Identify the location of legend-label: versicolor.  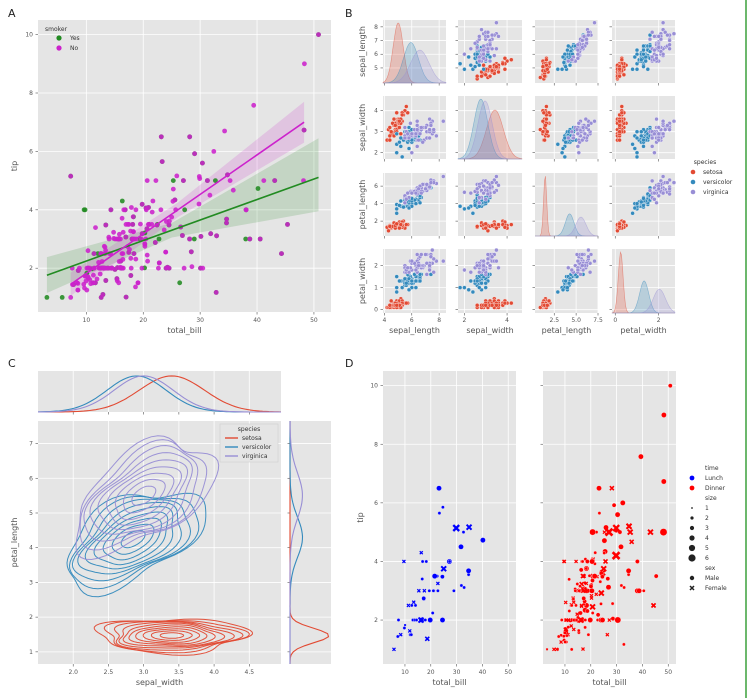
(718, 182).